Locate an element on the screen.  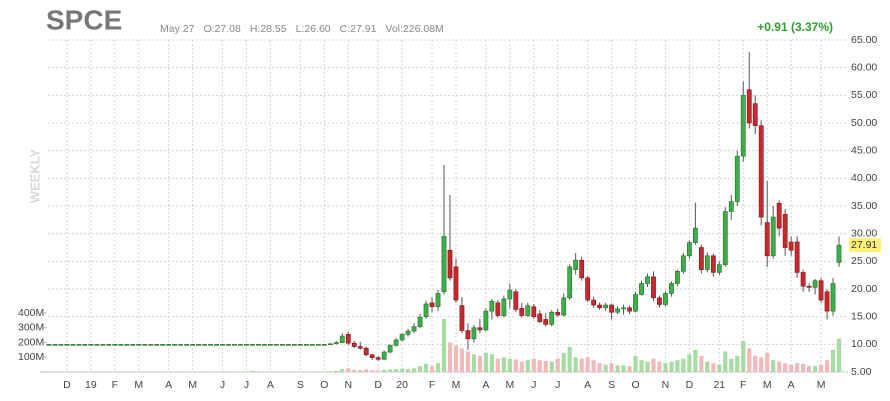
x-tick-label: O is located at coordinates (635, 385).